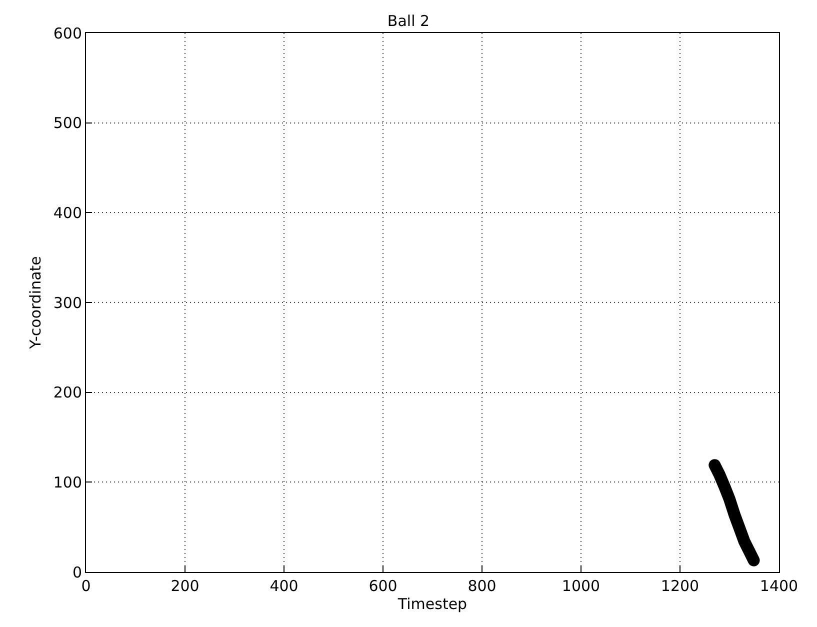 The height and width of the screenshot is (627, 817). What do you see at coordinates (67, 33) in the screenshot?
I see `y-tick-label: 600` at bounding box center [67, 33].